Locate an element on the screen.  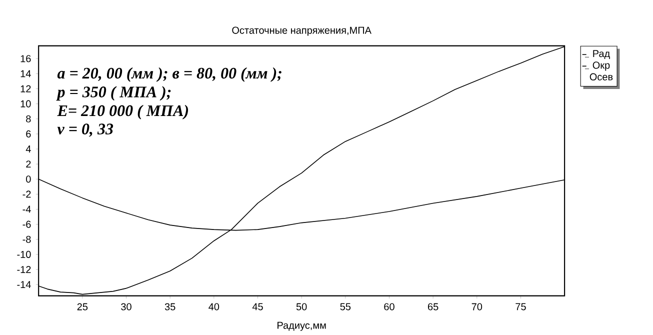
legend-label: Окр is located at coordinates (601, 66).